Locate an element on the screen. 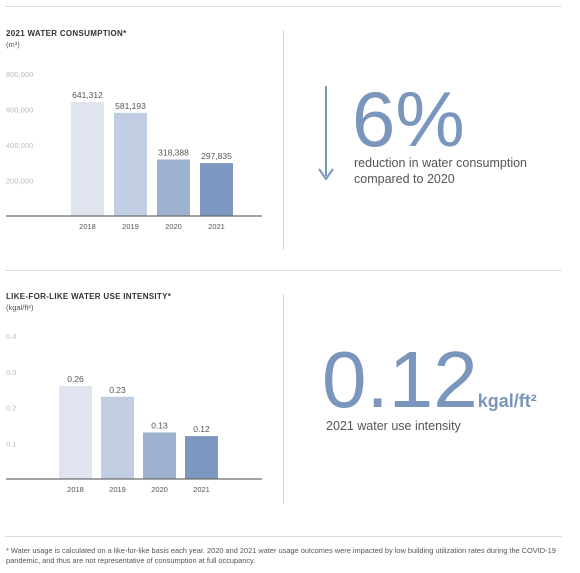 This screenshot has width=580, height=573. chart2-bar-2020 is located at coordinates (159, 455).